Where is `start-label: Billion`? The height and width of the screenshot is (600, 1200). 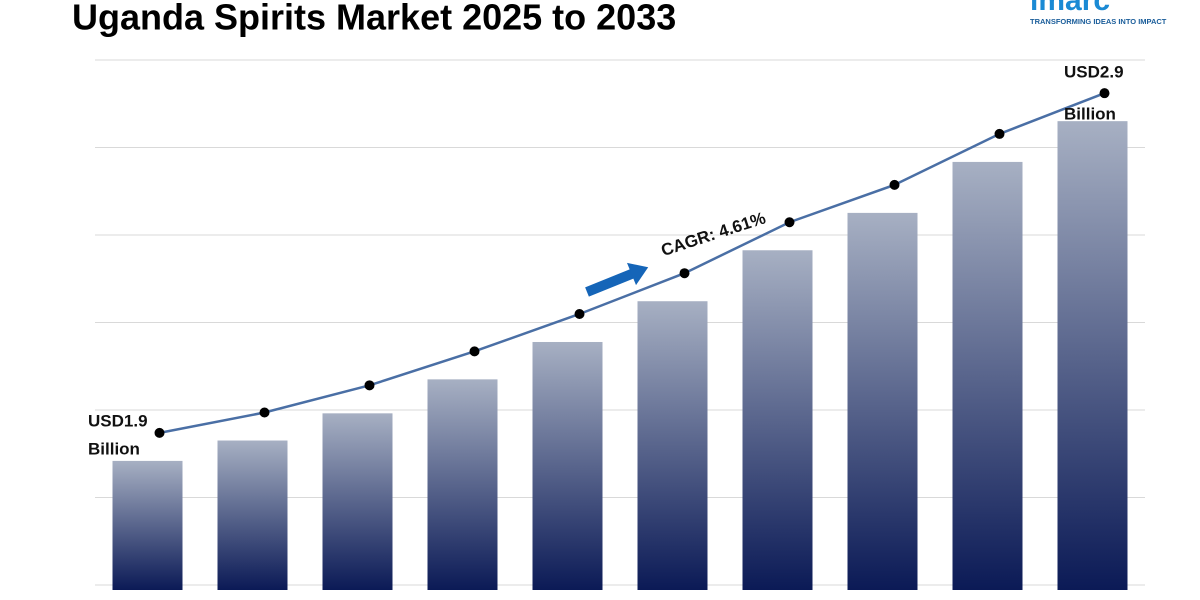 start-label: Billion is located at coordinates (114, 448).